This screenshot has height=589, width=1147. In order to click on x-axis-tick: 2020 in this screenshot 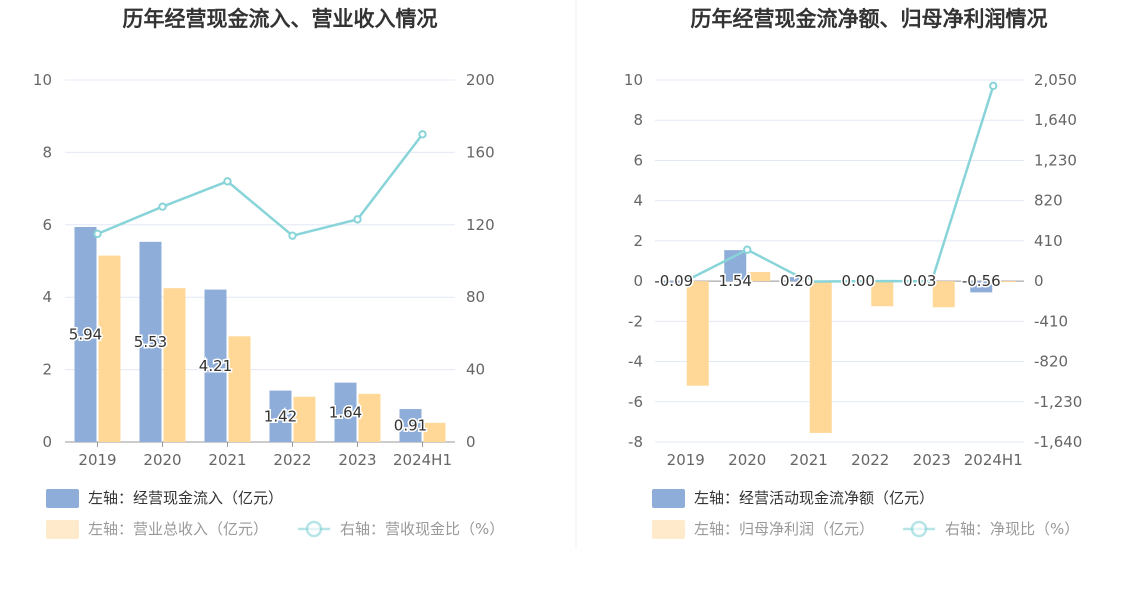, I will do `click(162, 460)`.